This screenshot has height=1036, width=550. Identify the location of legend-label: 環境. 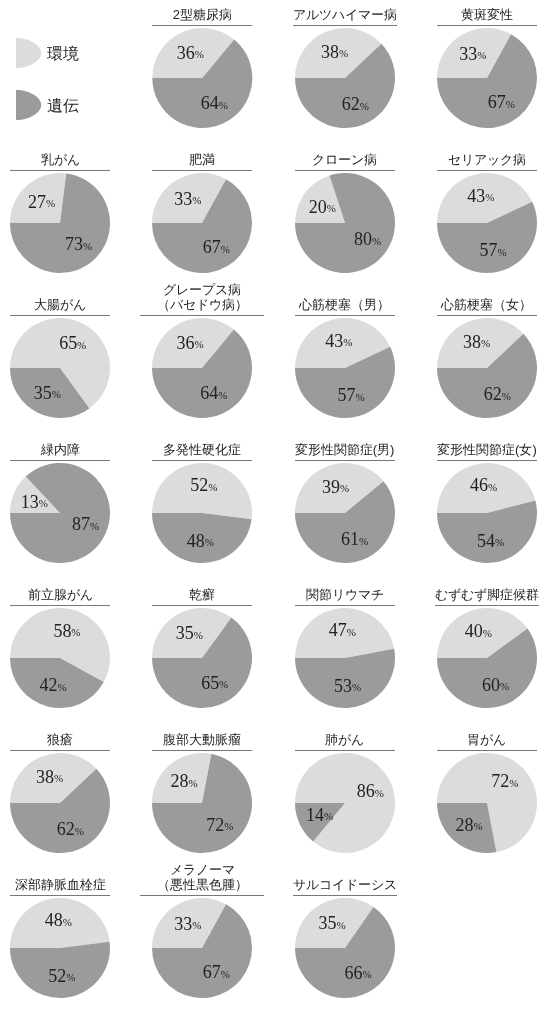
(62, 53).